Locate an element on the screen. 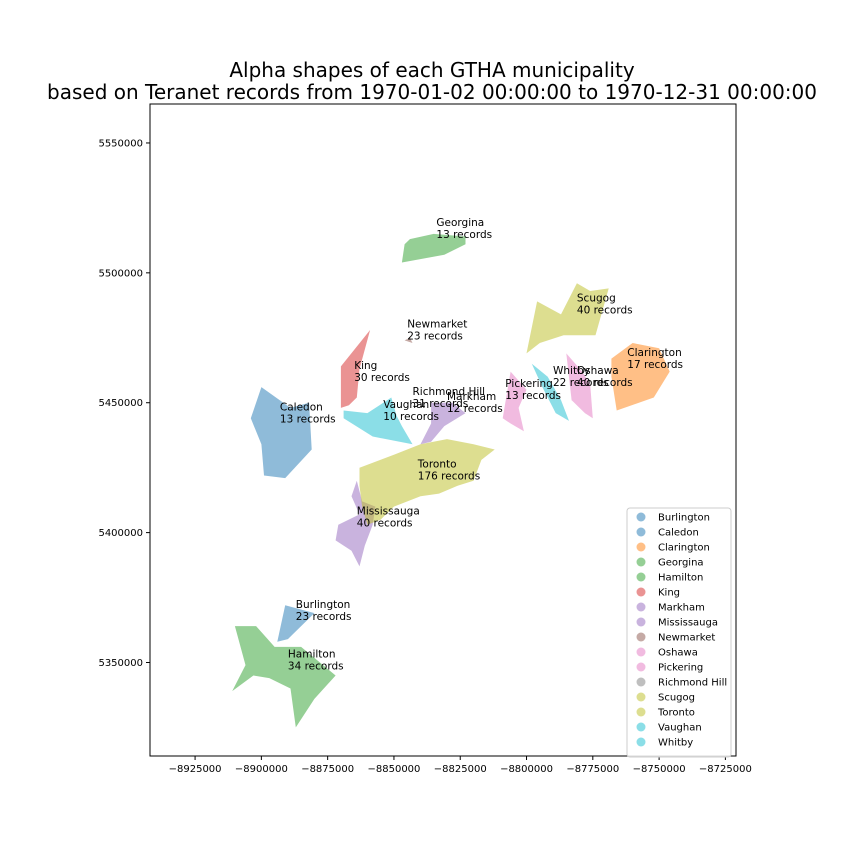 The height and width of the screenshot is (864, 864). label-hamilton-count: 34 records is located at coordinates (316, 666).